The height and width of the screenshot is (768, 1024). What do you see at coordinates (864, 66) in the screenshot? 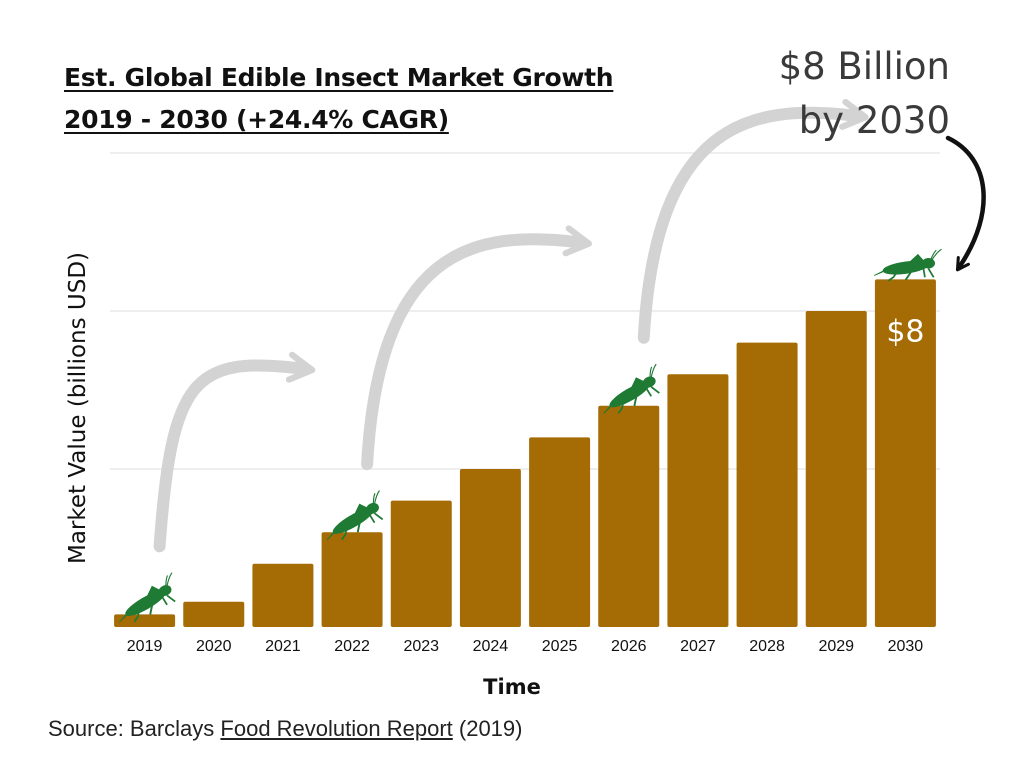
I see `callout-line-1: $8 Billion` at bounding box center [864, 66].